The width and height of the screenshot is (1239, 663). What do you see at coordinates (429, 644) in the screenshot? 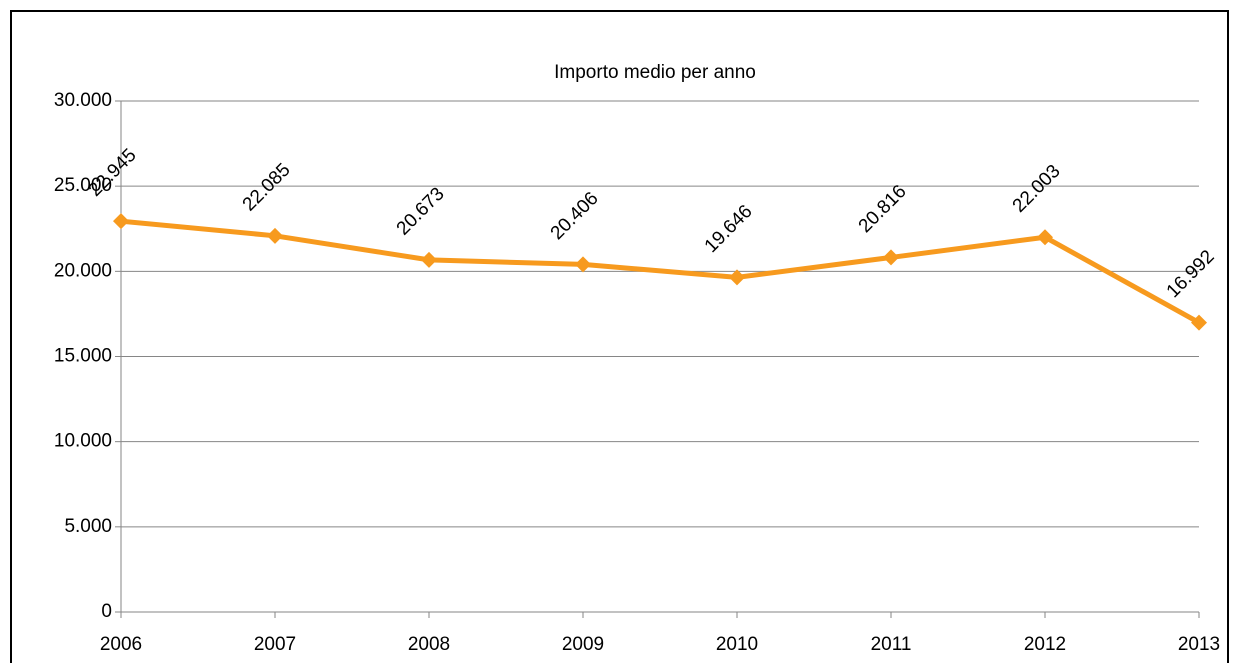
I see `x-tick-label: 2008` at bounding box center [429, 644].